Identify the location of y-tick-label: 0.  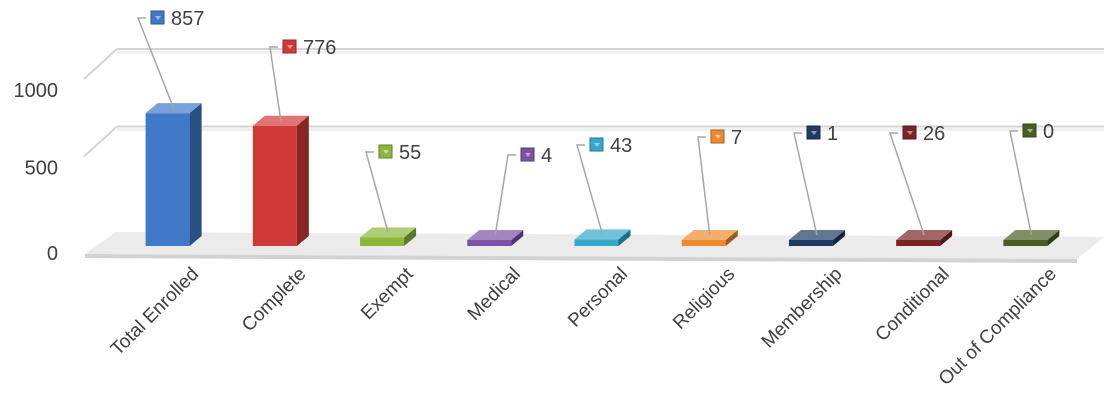
(52, 254).